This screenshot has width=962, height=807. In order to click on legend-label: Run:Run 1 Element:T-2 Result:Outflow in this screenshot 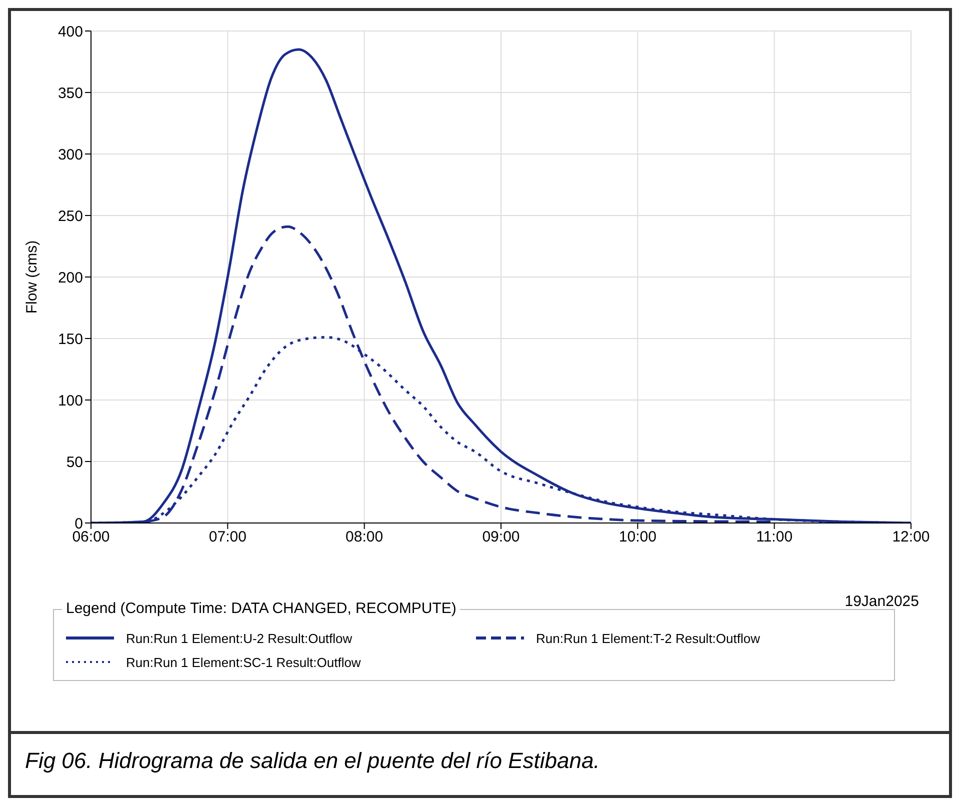, I will do `click(648, 638)`.